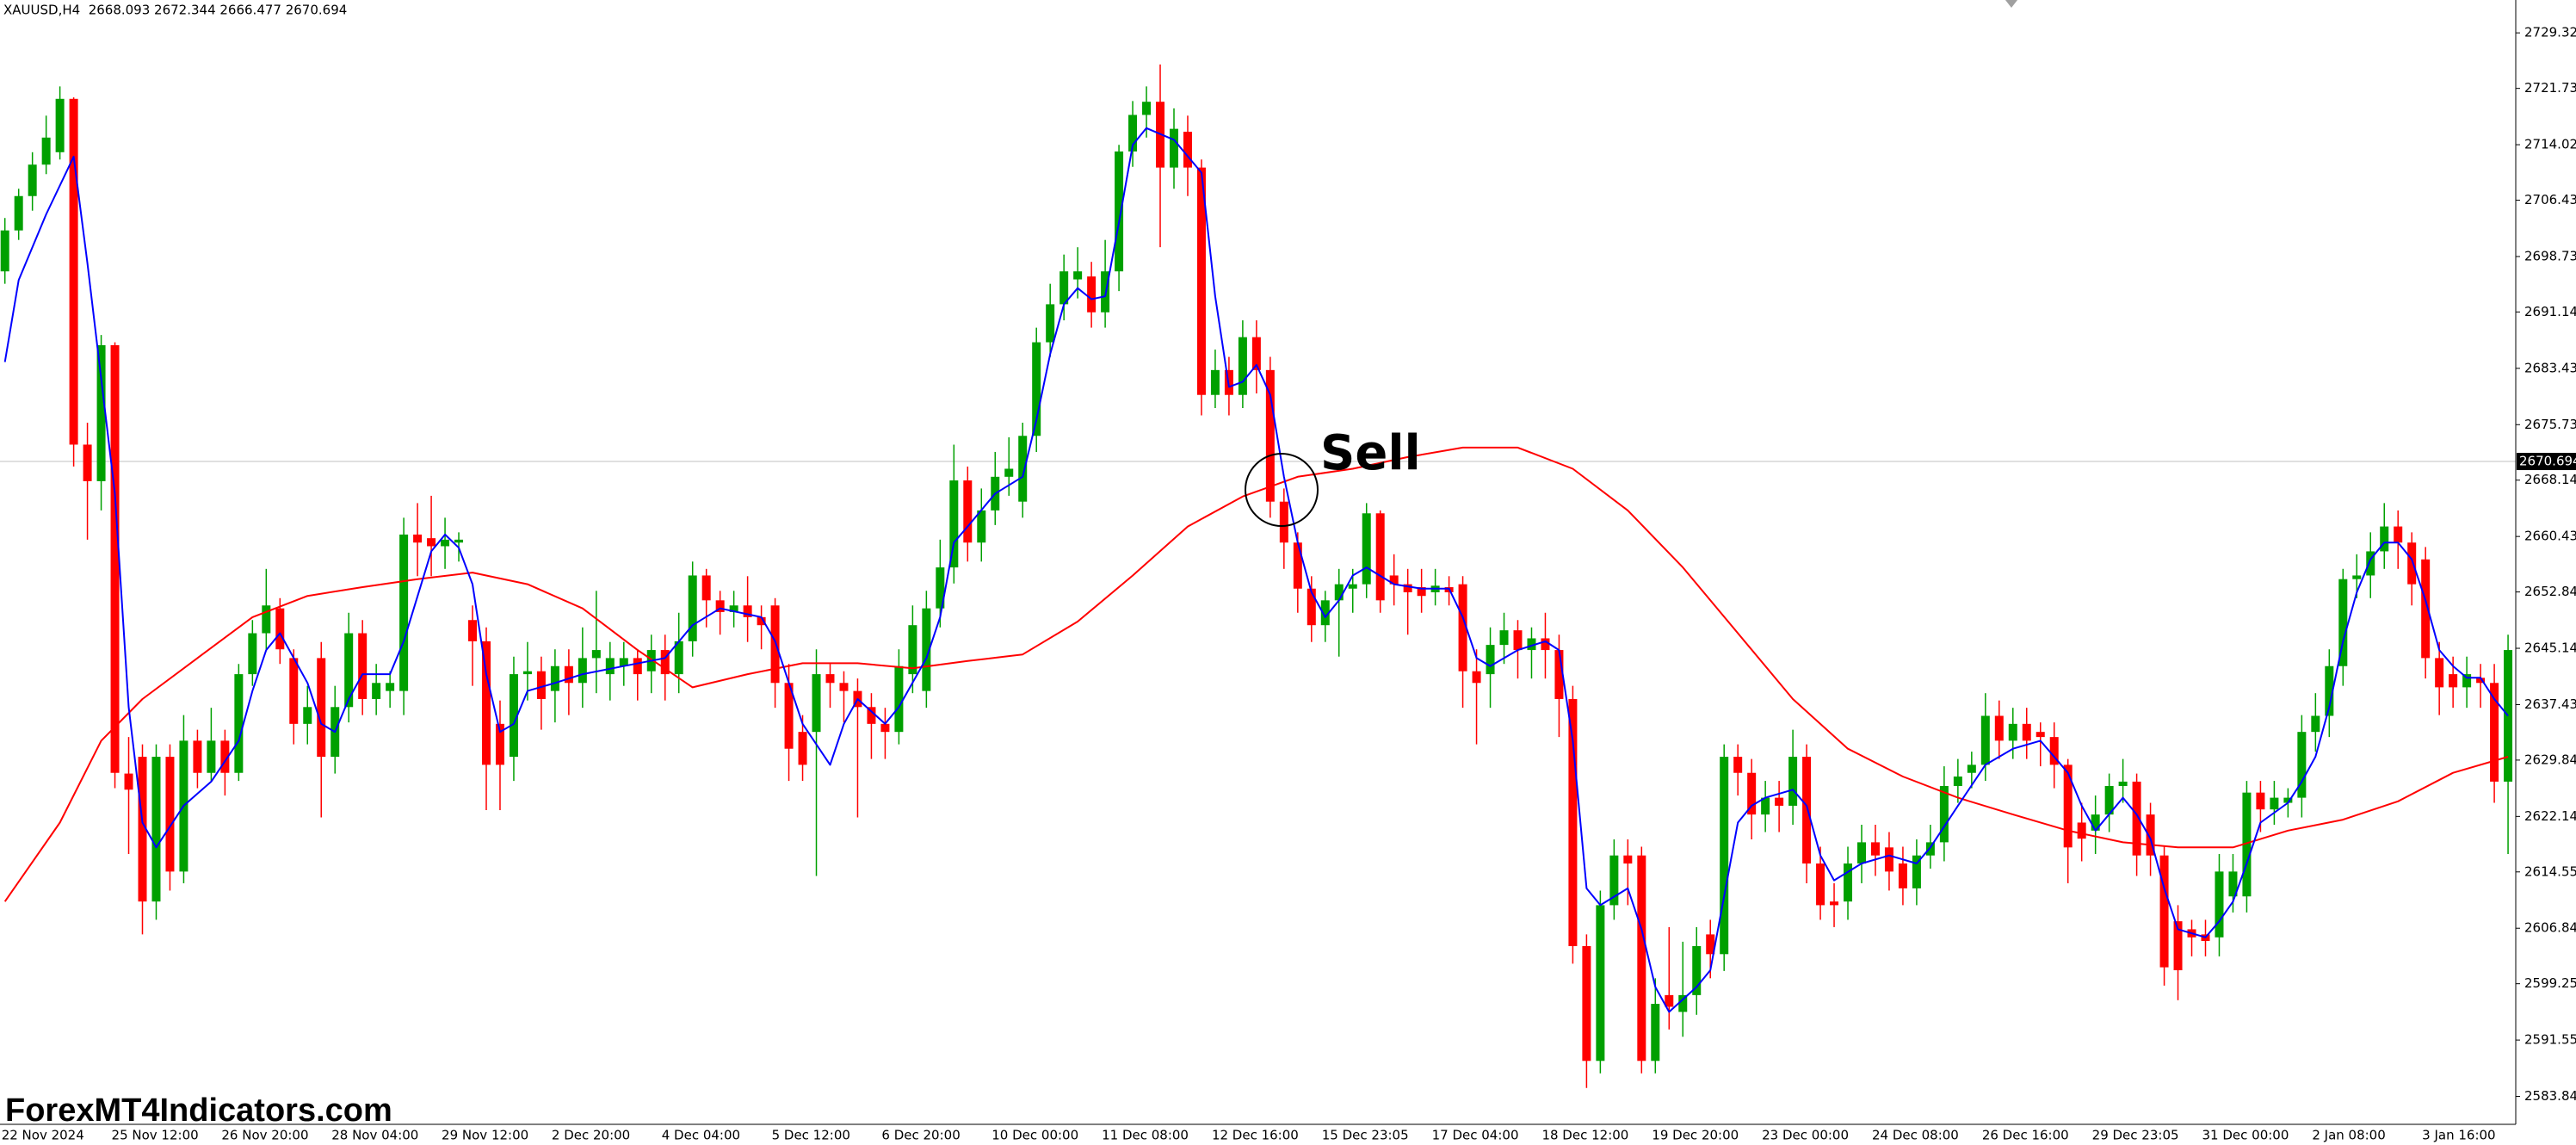  Describe the element at coordinates (2550, 367) in the screenshot. I see `y-tick-label: 2683.435` at that location.